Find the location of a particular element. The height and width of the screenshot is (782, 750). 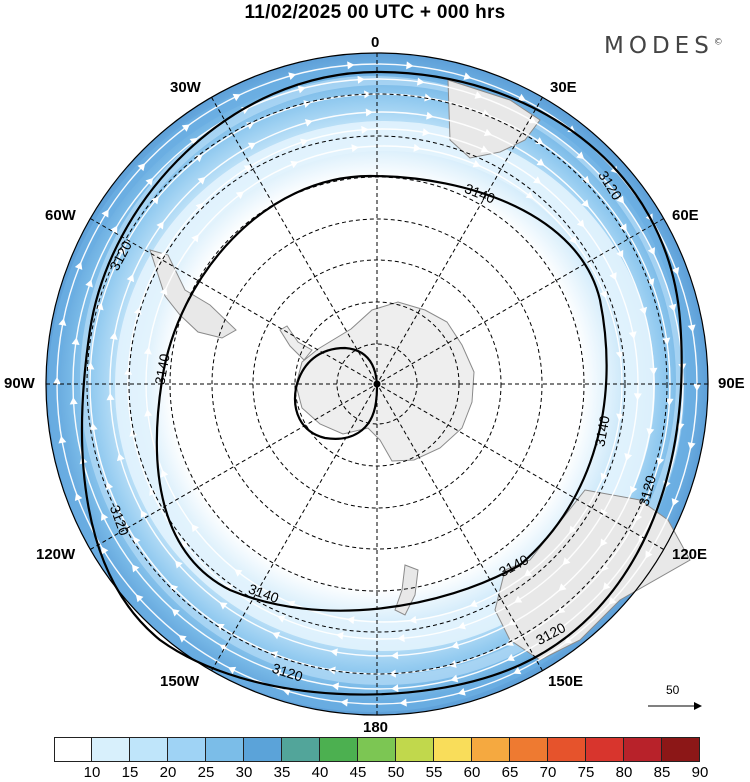

colorbar-tick-label: 25 is located at coordinates (206, 772).